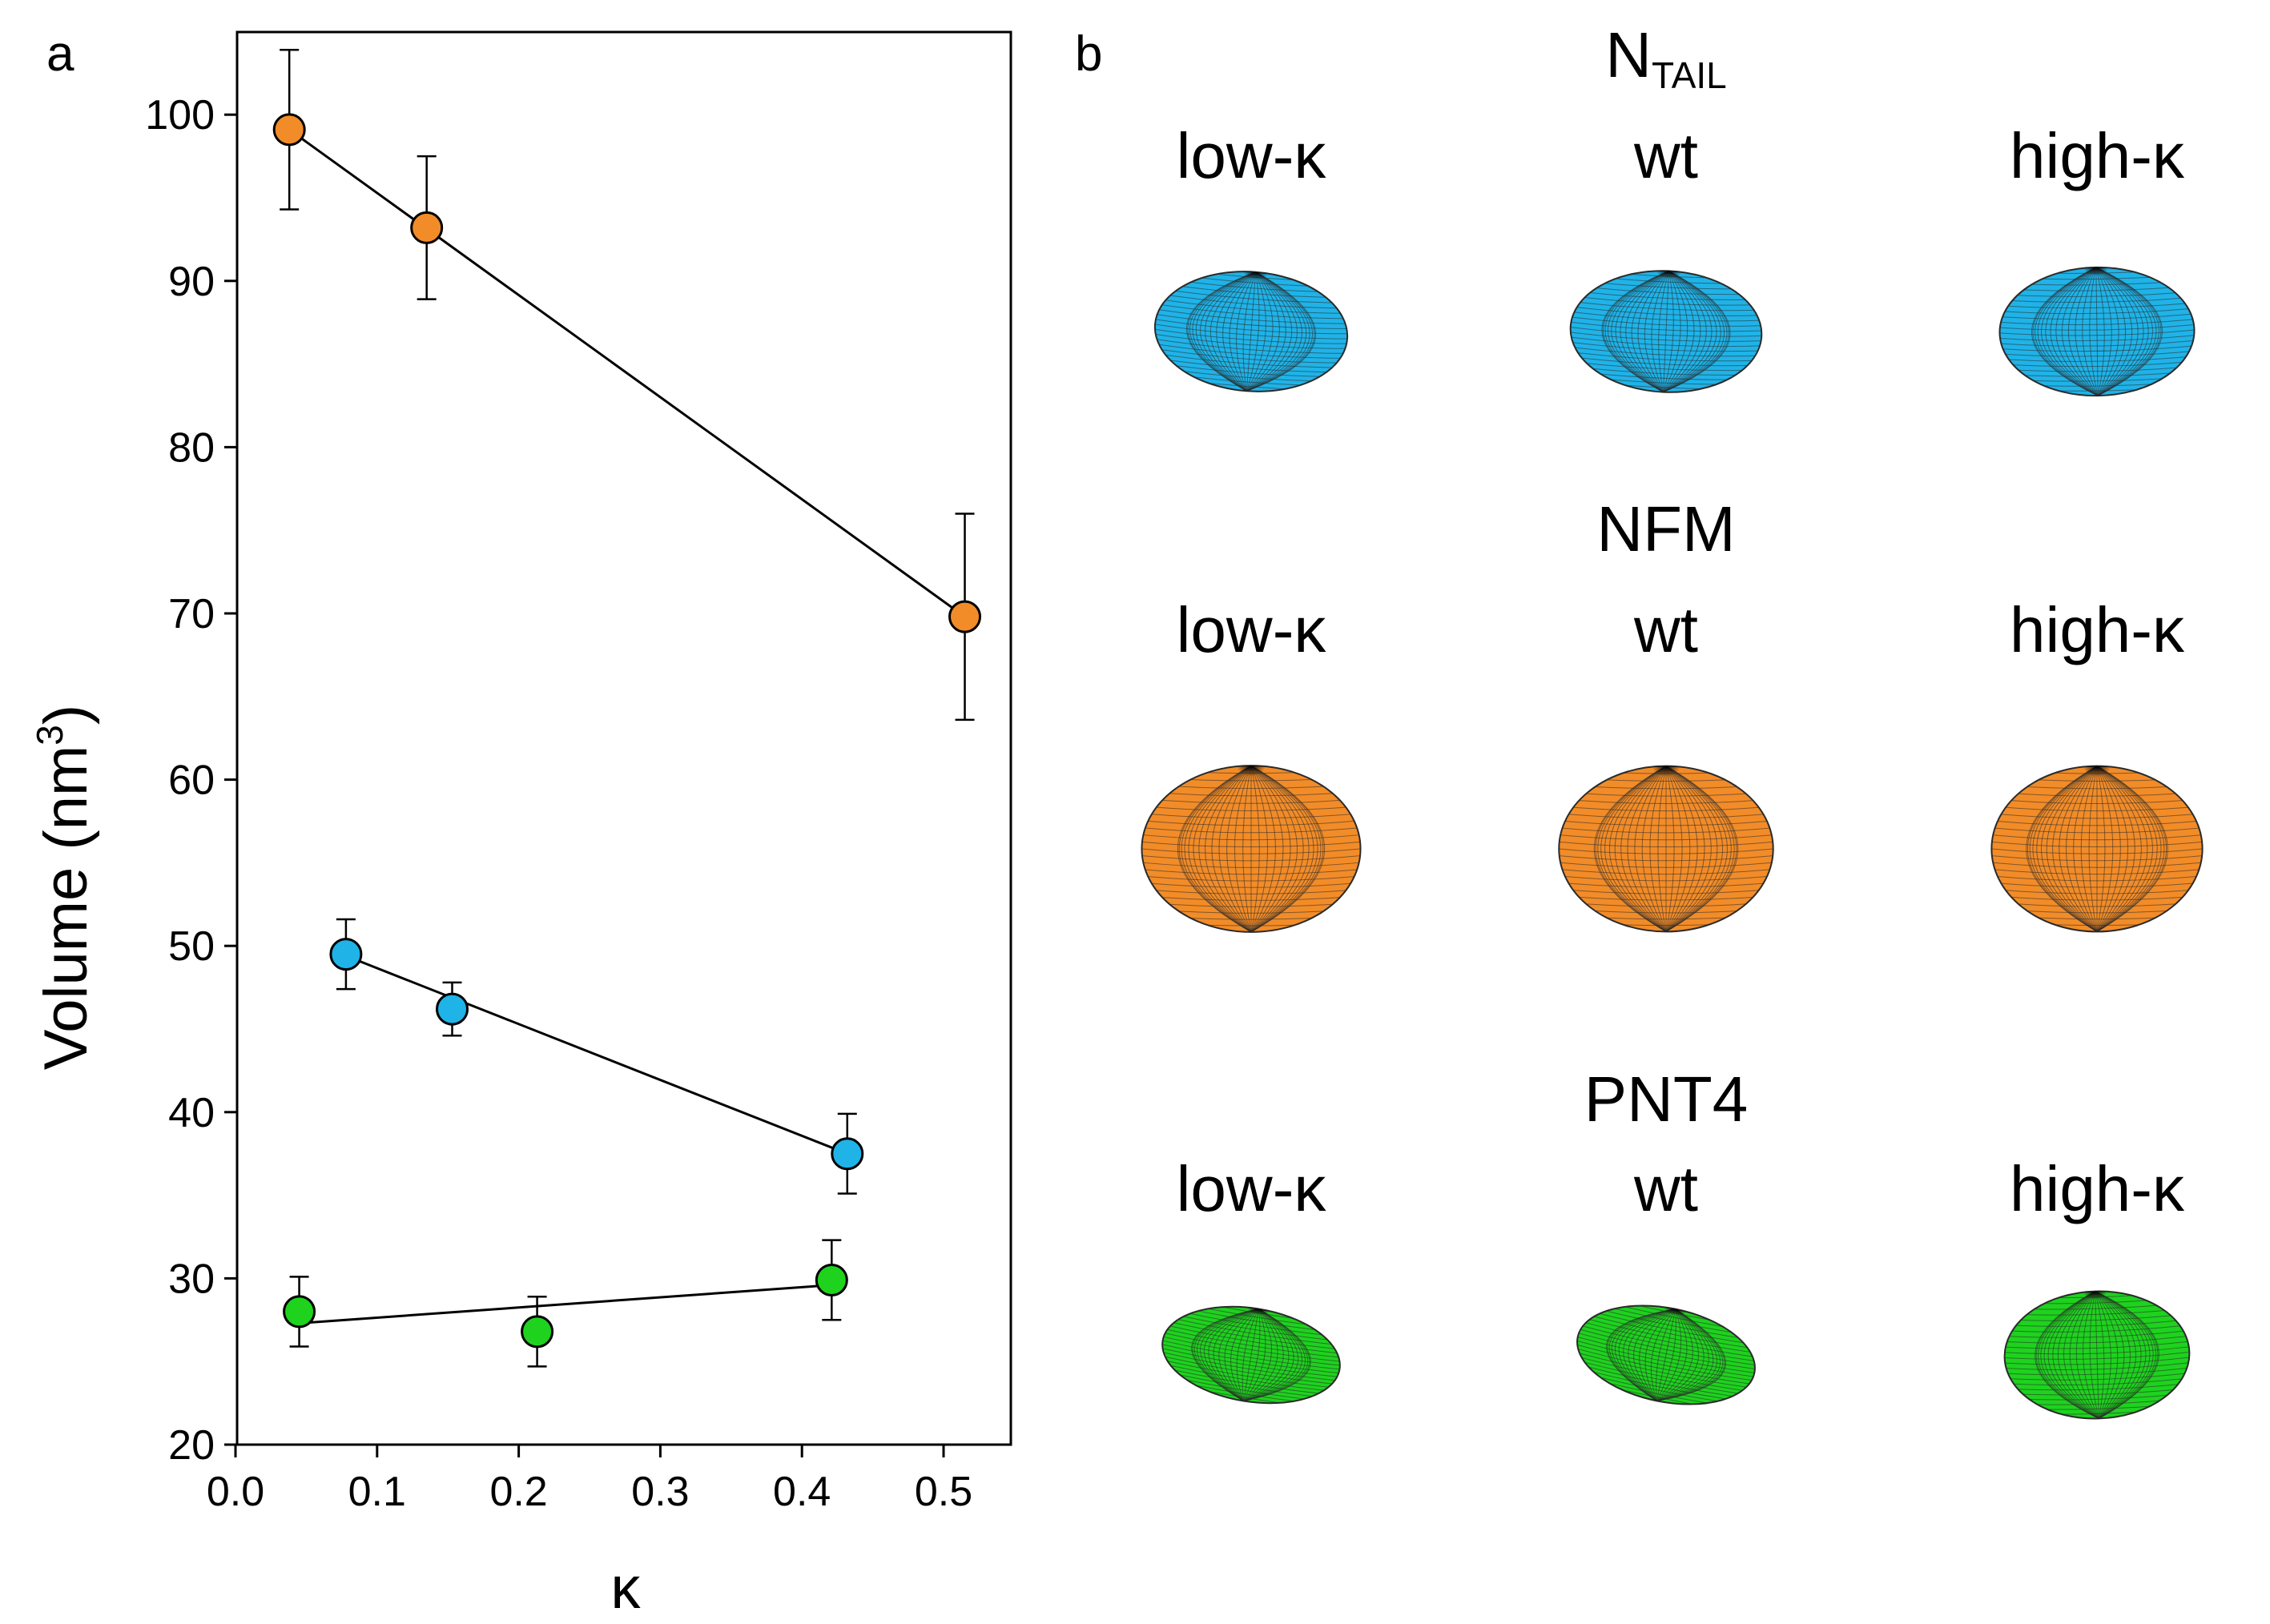  What do you see at coordinates (660, 1492) in the screenshot?
I see `x-tick-label: 0.3` at bounding box center [660, 1492].